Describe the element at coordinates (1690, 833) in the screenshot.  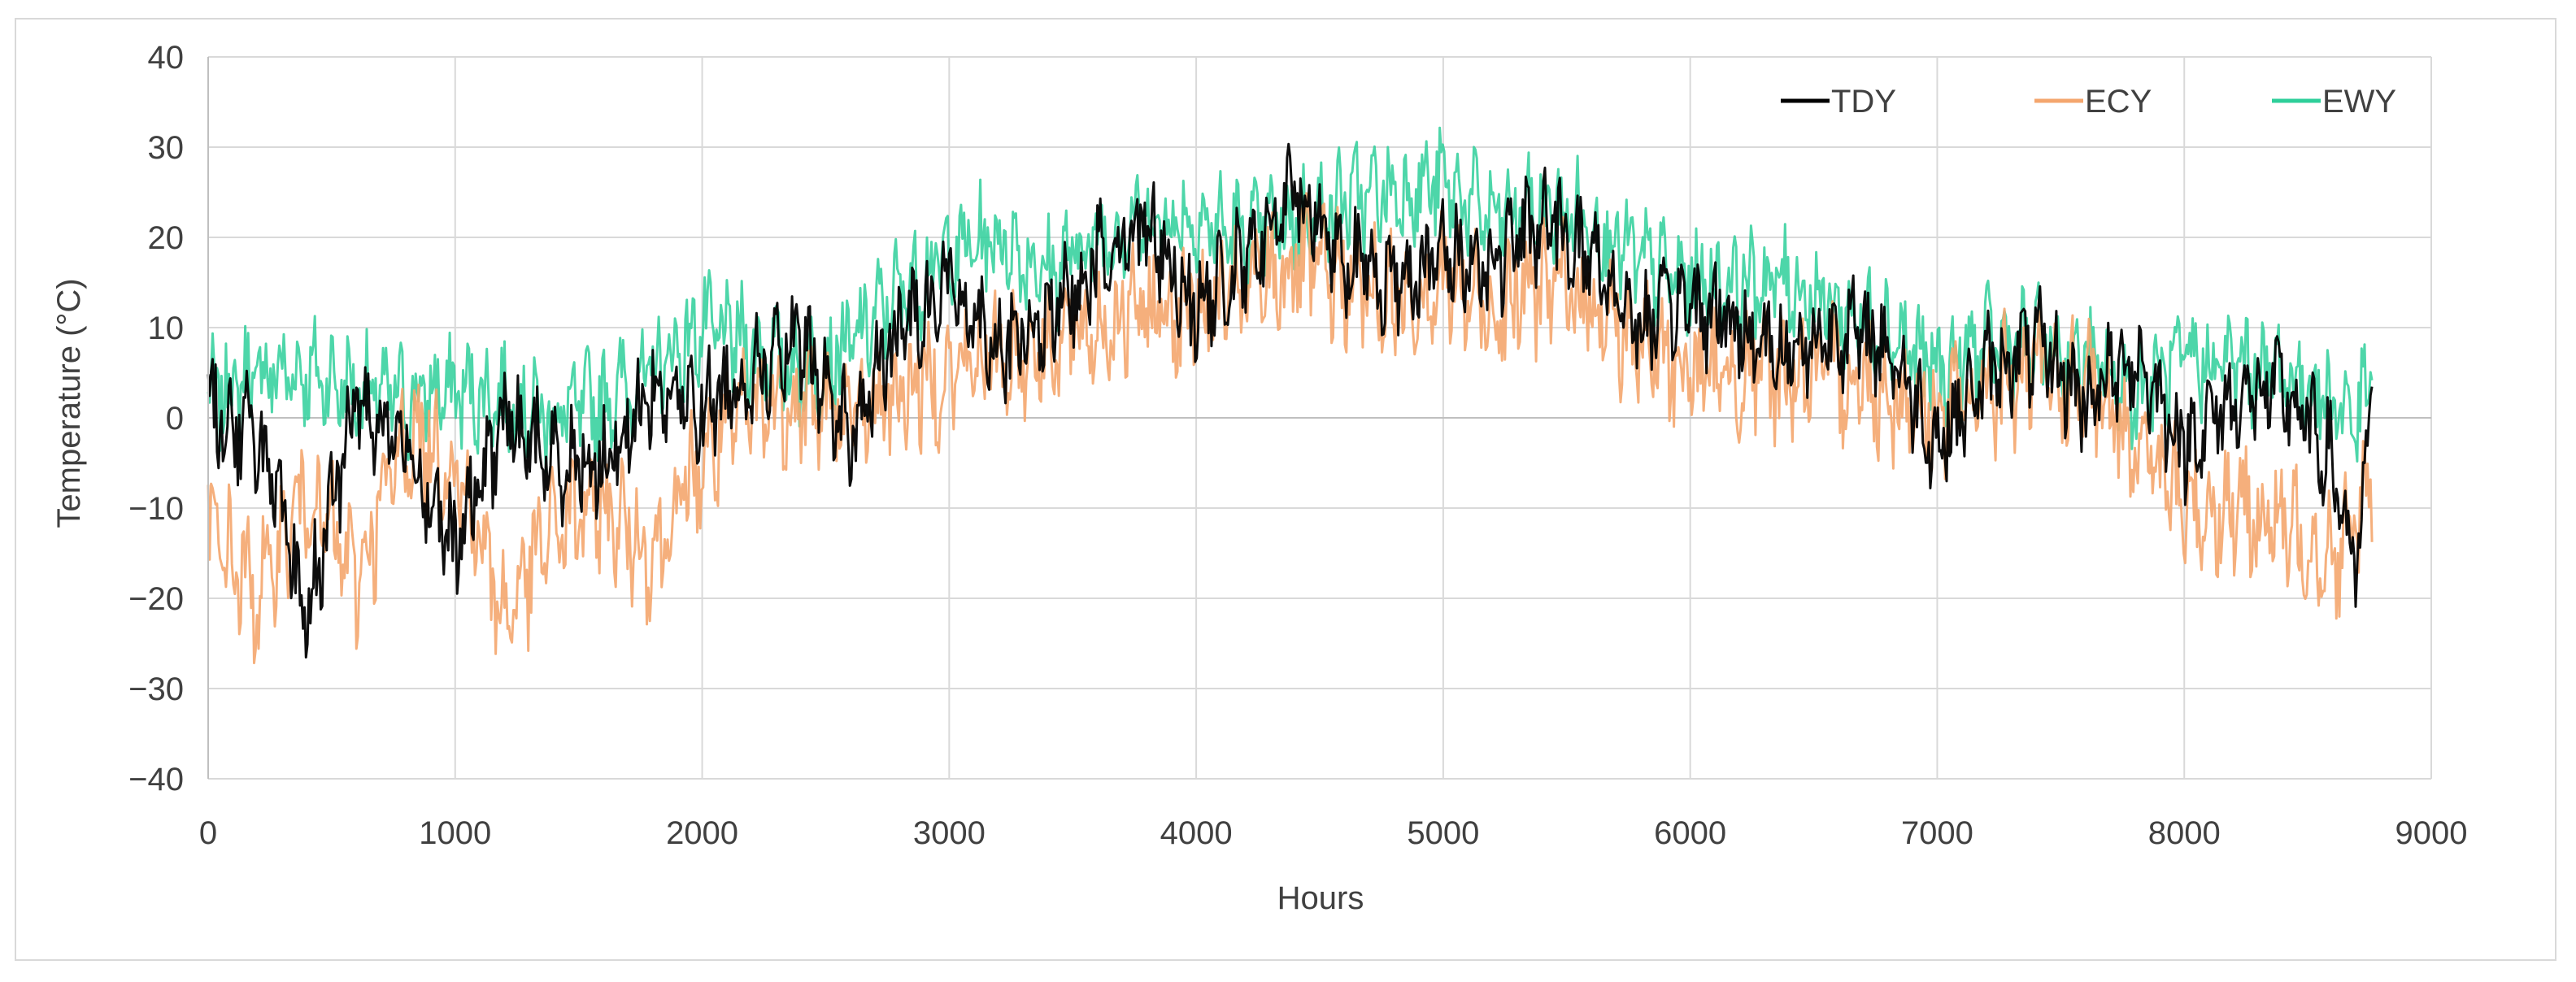
I see `x-tick-label: 6000` at that location.